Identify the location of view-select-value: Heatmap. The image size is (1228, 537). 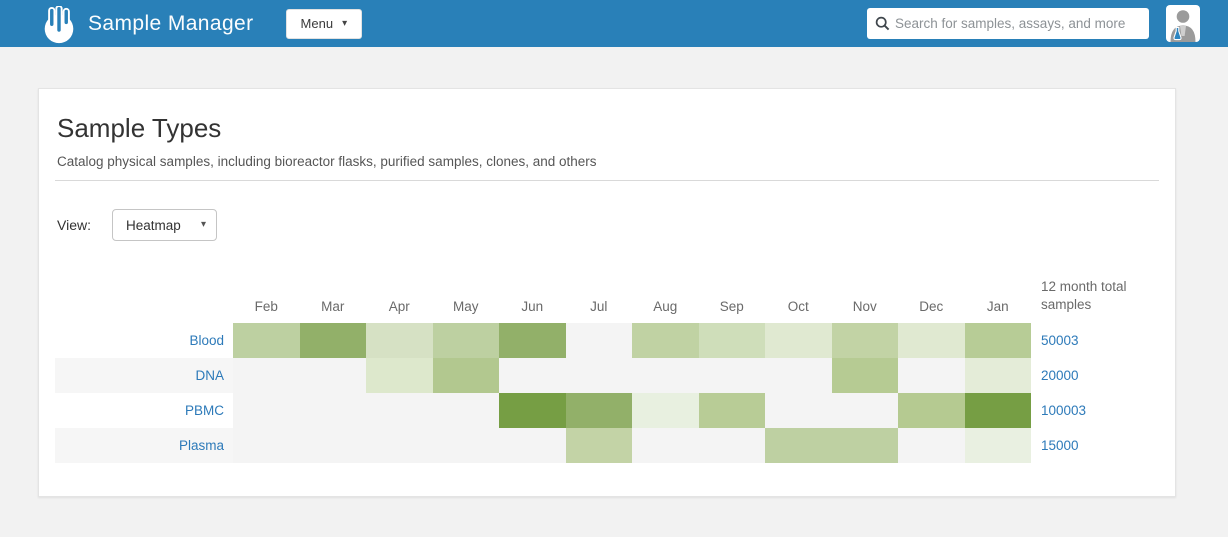
(153, 225).